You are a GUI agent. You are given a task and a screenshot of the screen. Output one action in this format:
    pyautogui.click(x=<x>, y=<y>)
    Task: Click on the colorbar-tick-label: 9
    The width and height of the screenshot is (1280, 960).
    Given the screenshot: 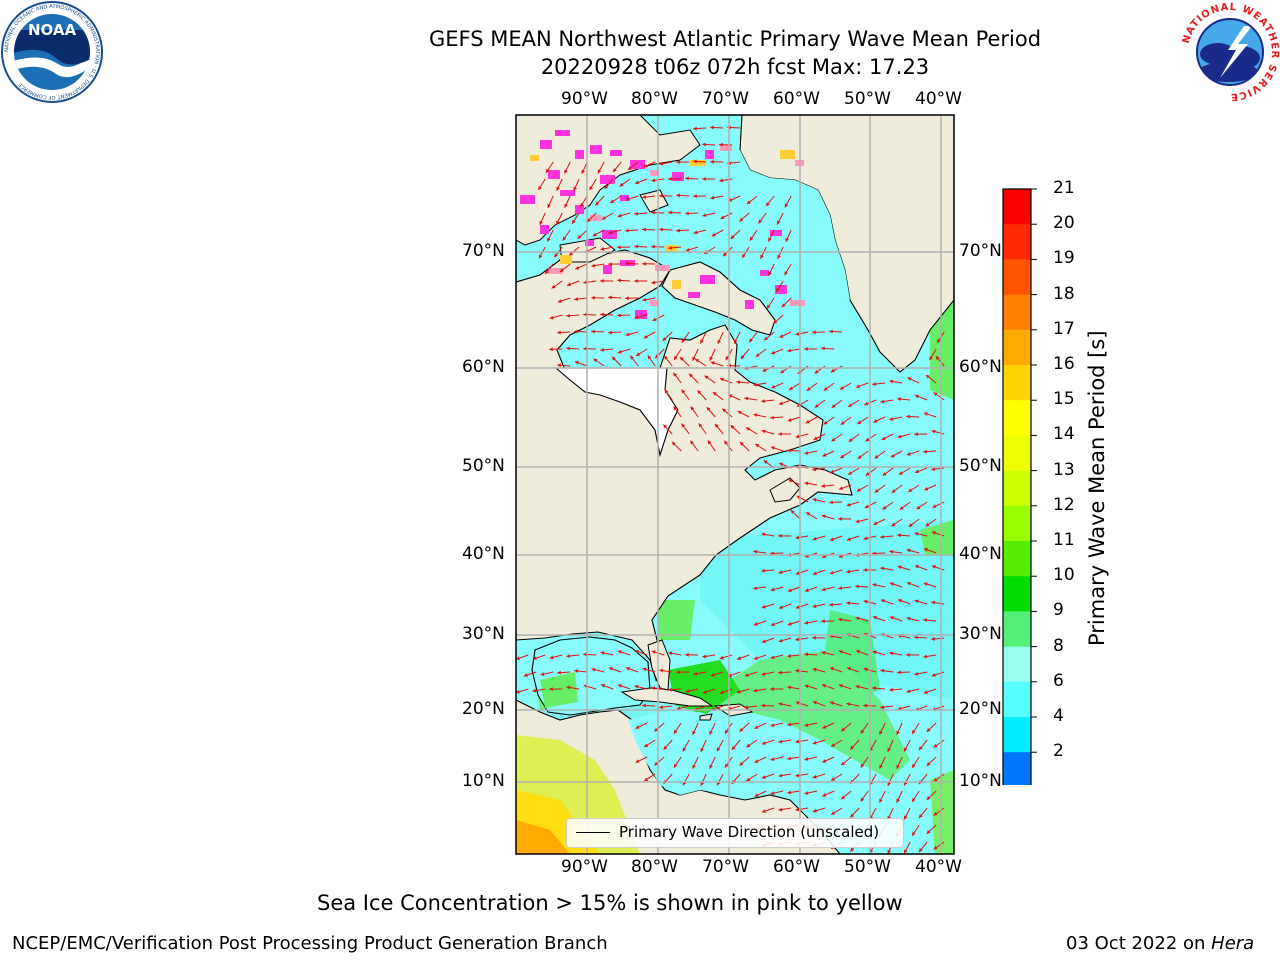 What is the action you would take?
    pyautogui.click(x=1058, y=610)
    